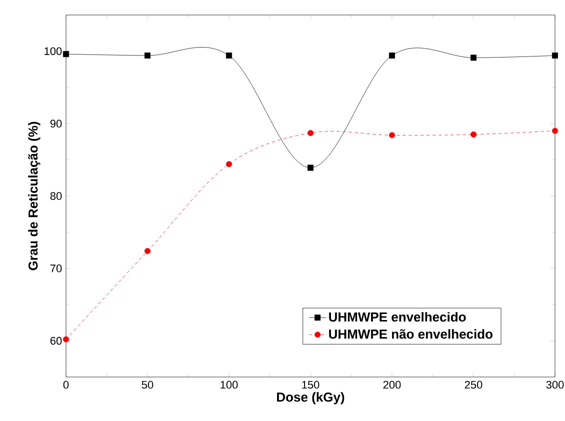  What do you see at coordinates (53, 51) in the screenshot?
I see `y-tick-label: 100` at bounding box center [53, 51].